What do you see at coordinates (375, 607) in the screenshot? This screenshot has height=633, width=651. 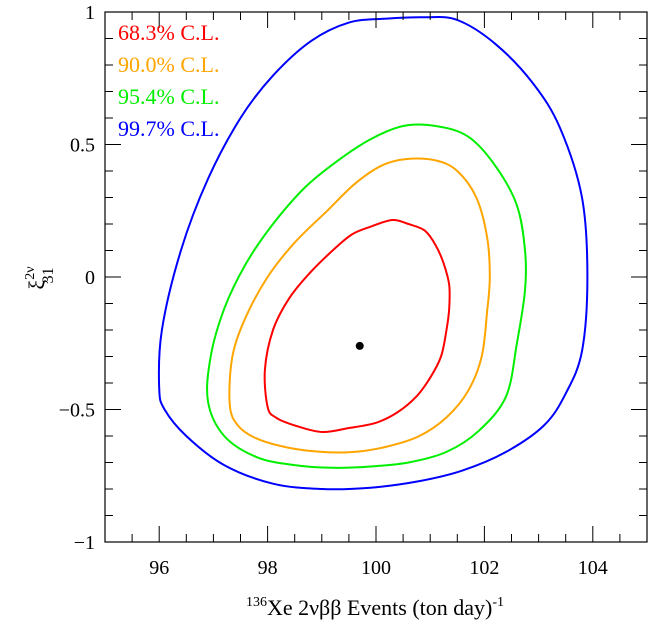 I see `x-axis-label: 136Xe 2νββ Events (ton day)-1` at bounding box center [375, 607].